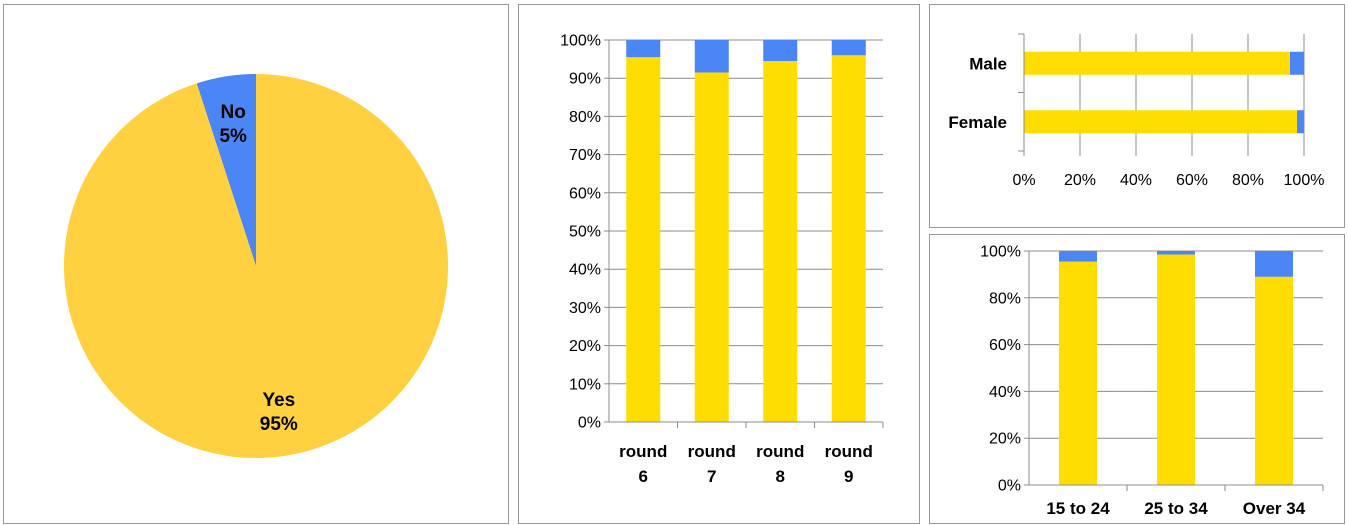 This screenshot has width=1348, height=525. Describe the element at coordinates (1176, 508) in the screenshot. I see `age-category-label: 25 to 34` at that location.